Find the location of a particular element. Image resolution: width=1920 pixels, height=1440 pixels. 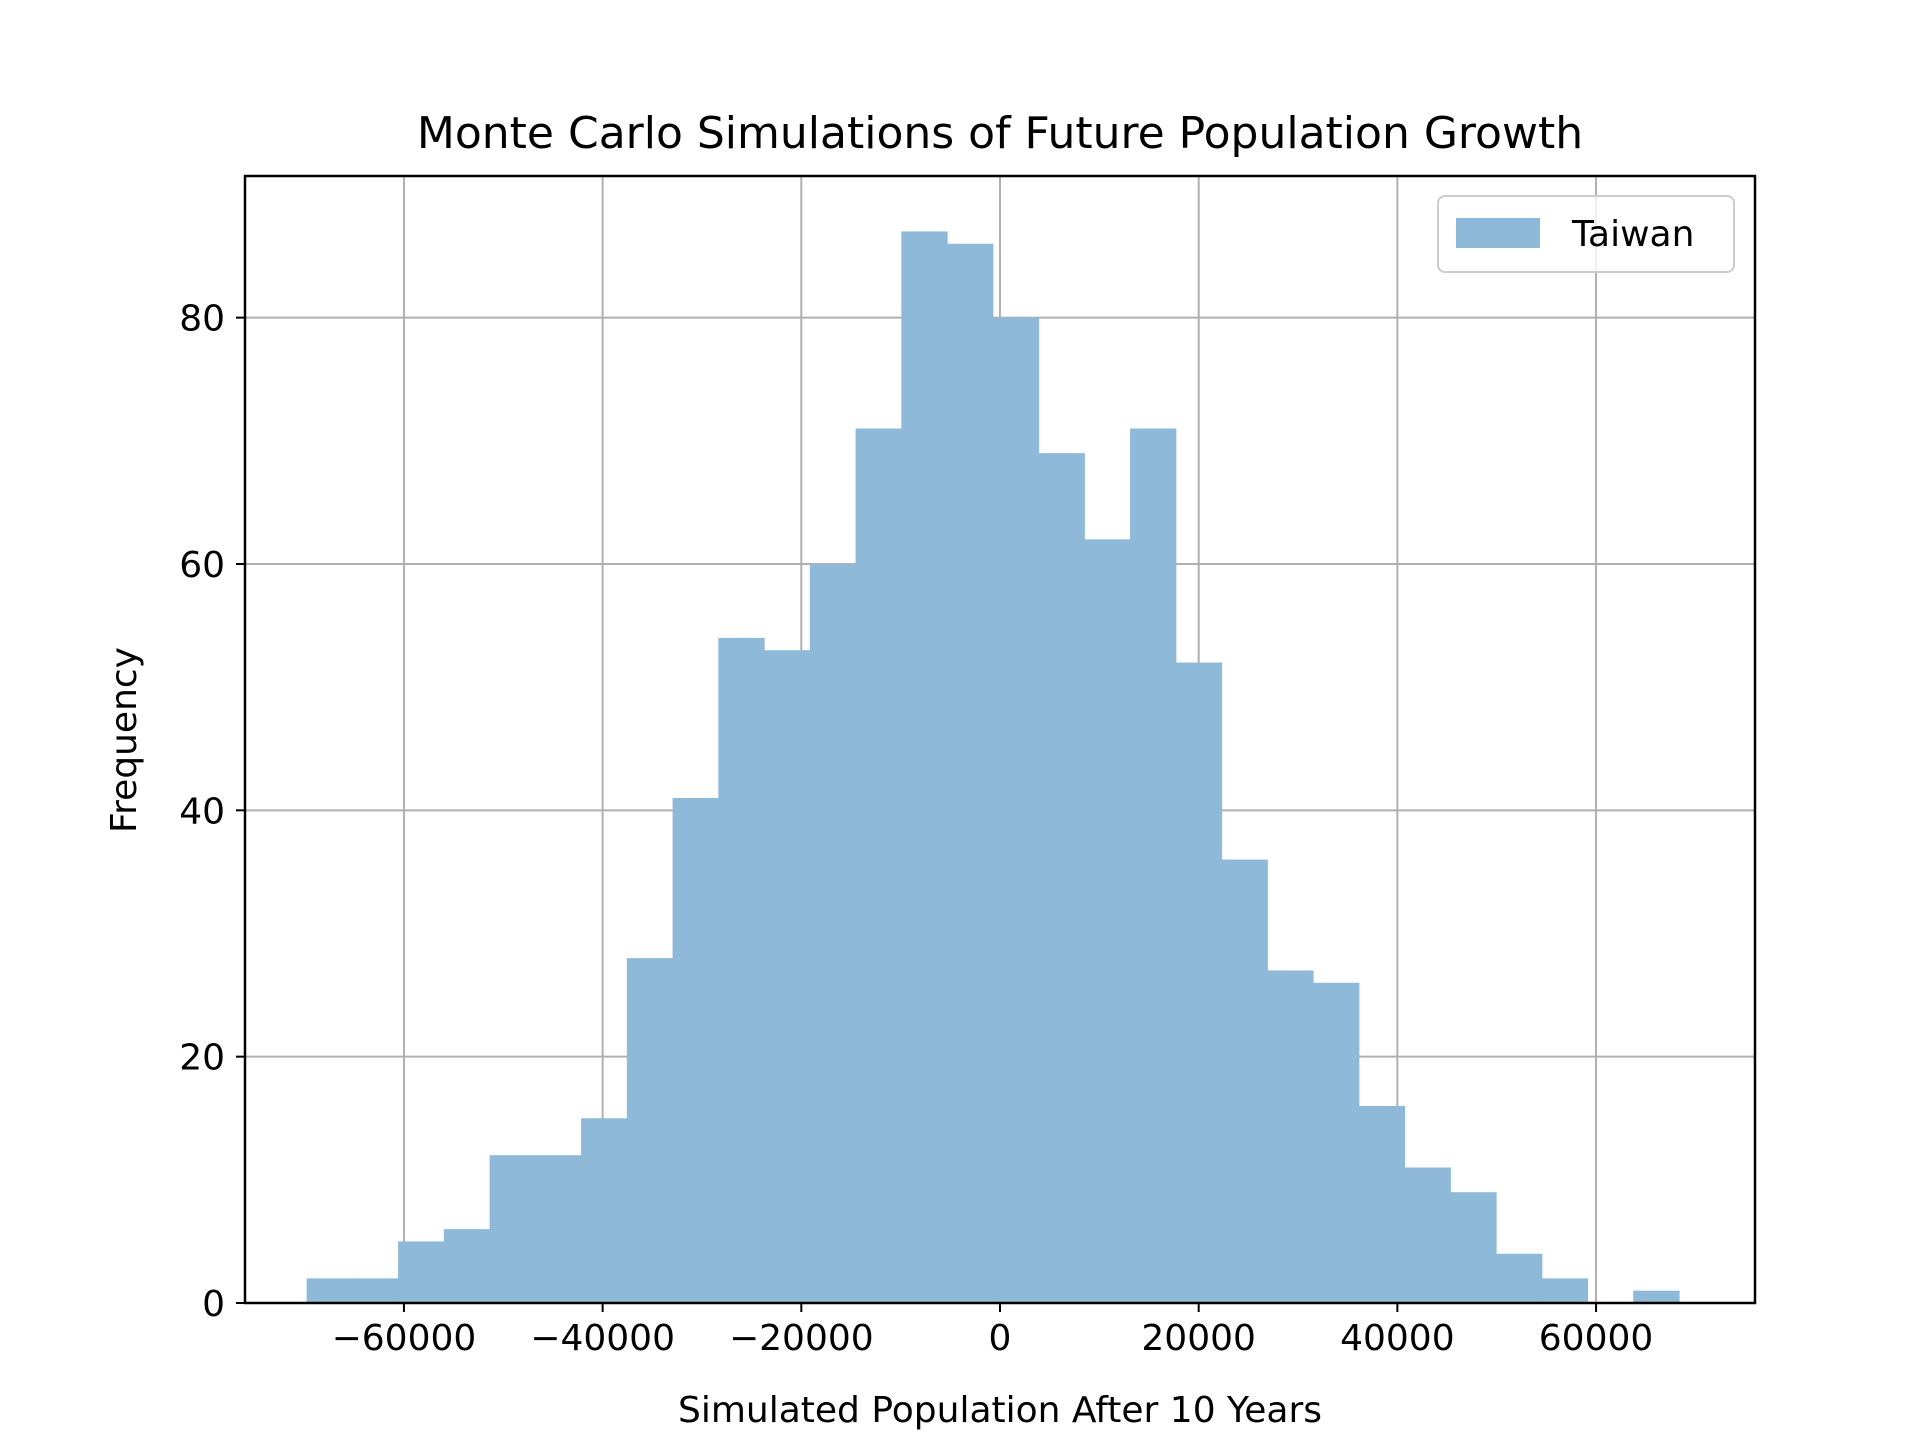

y-tick-label: 60 is located at coordinates (202, 565).